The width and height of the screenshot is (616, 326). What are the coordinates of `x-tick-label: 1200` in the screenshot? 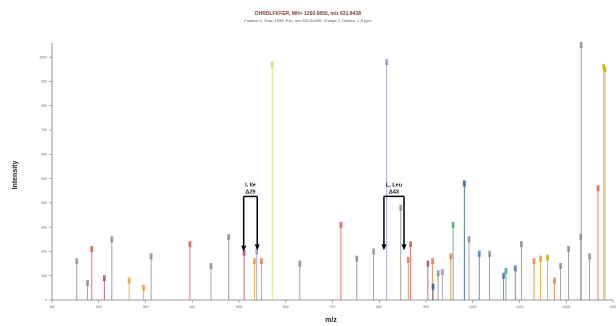 It's located at (566, 307).